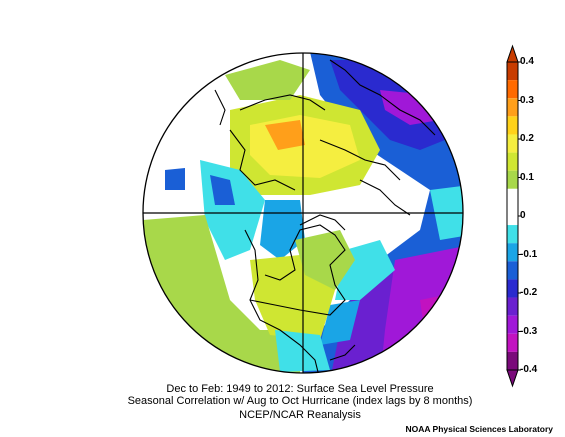  I want to click on colorbar-tick-label: 0.3, so click(527, 100).